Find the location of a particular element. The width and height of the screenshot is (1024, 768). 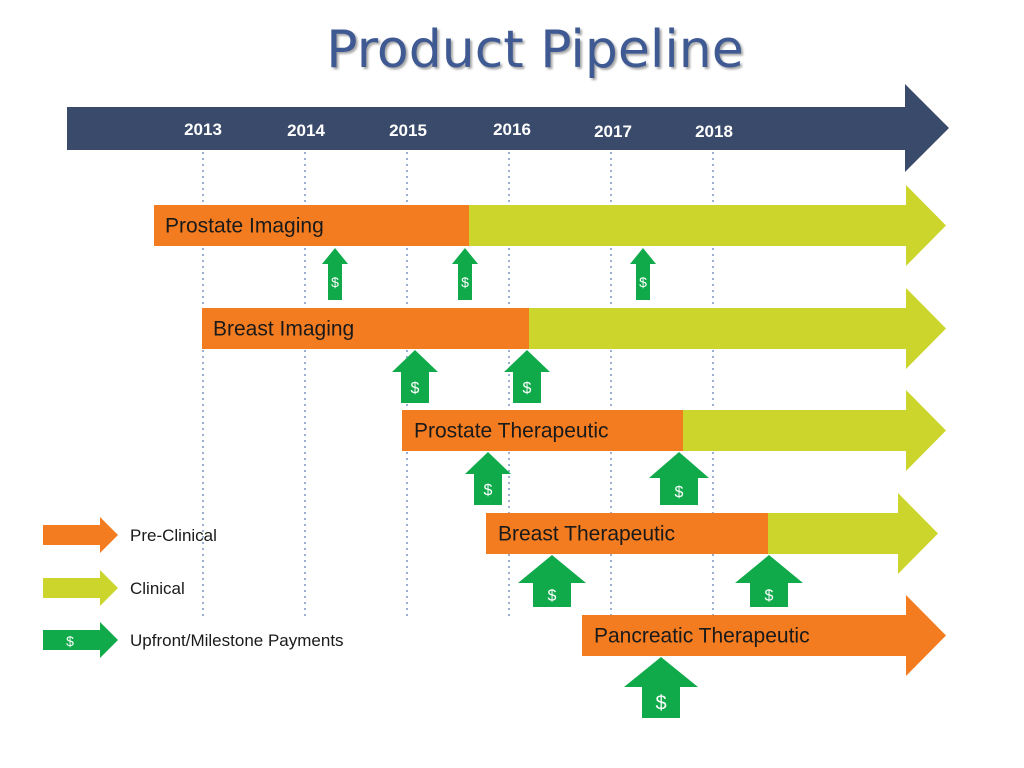

legend-swatch-payment is located at coordinates (80, 640).